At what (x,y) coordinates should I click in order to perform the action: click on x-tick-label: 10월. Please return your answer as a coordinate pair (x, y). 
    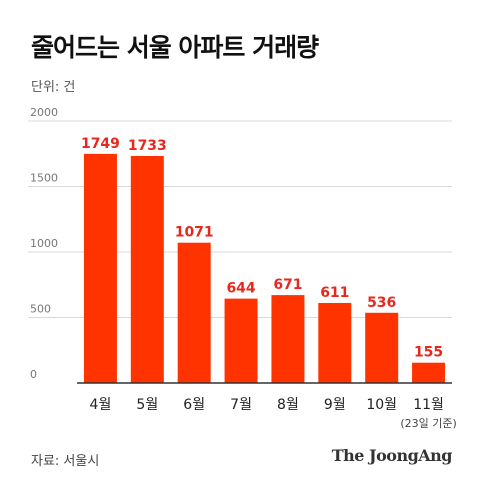
    Looking at the image, I should click on (381, 405).